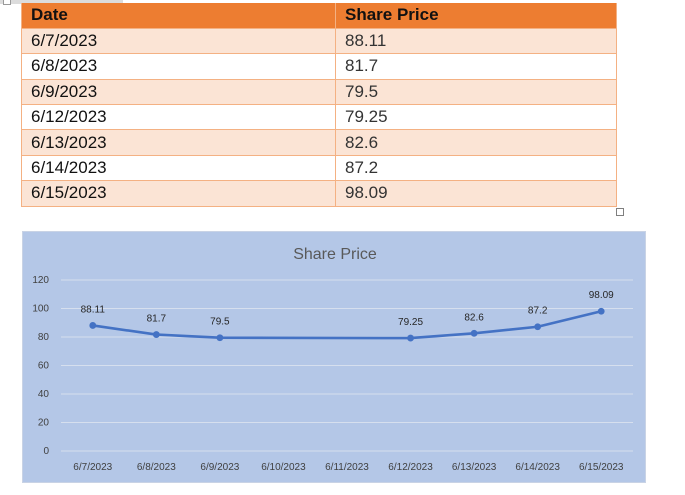  I want to click on x-tick-label: 6/12/2023, so click(410, 467).